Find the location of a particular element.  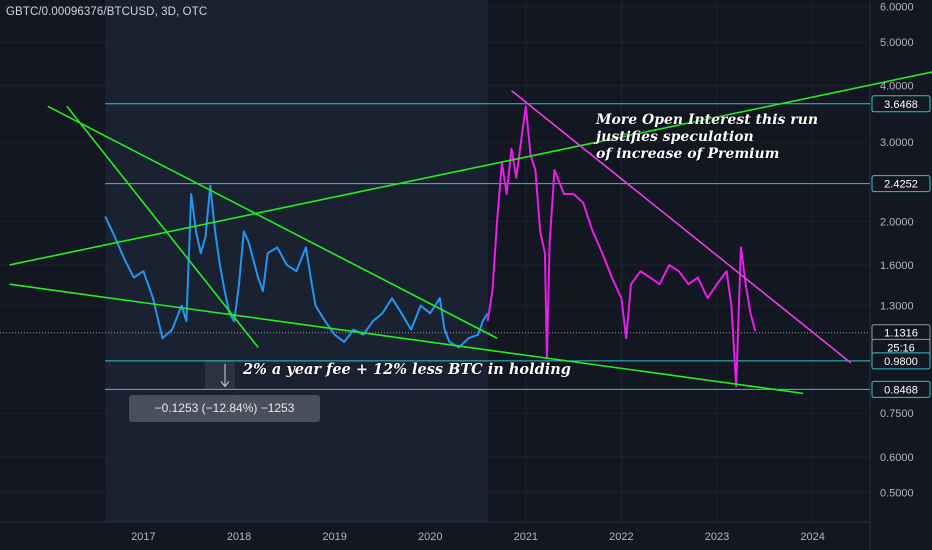

y-tick-label: 2.0000 is located at coordinates (897, 222).